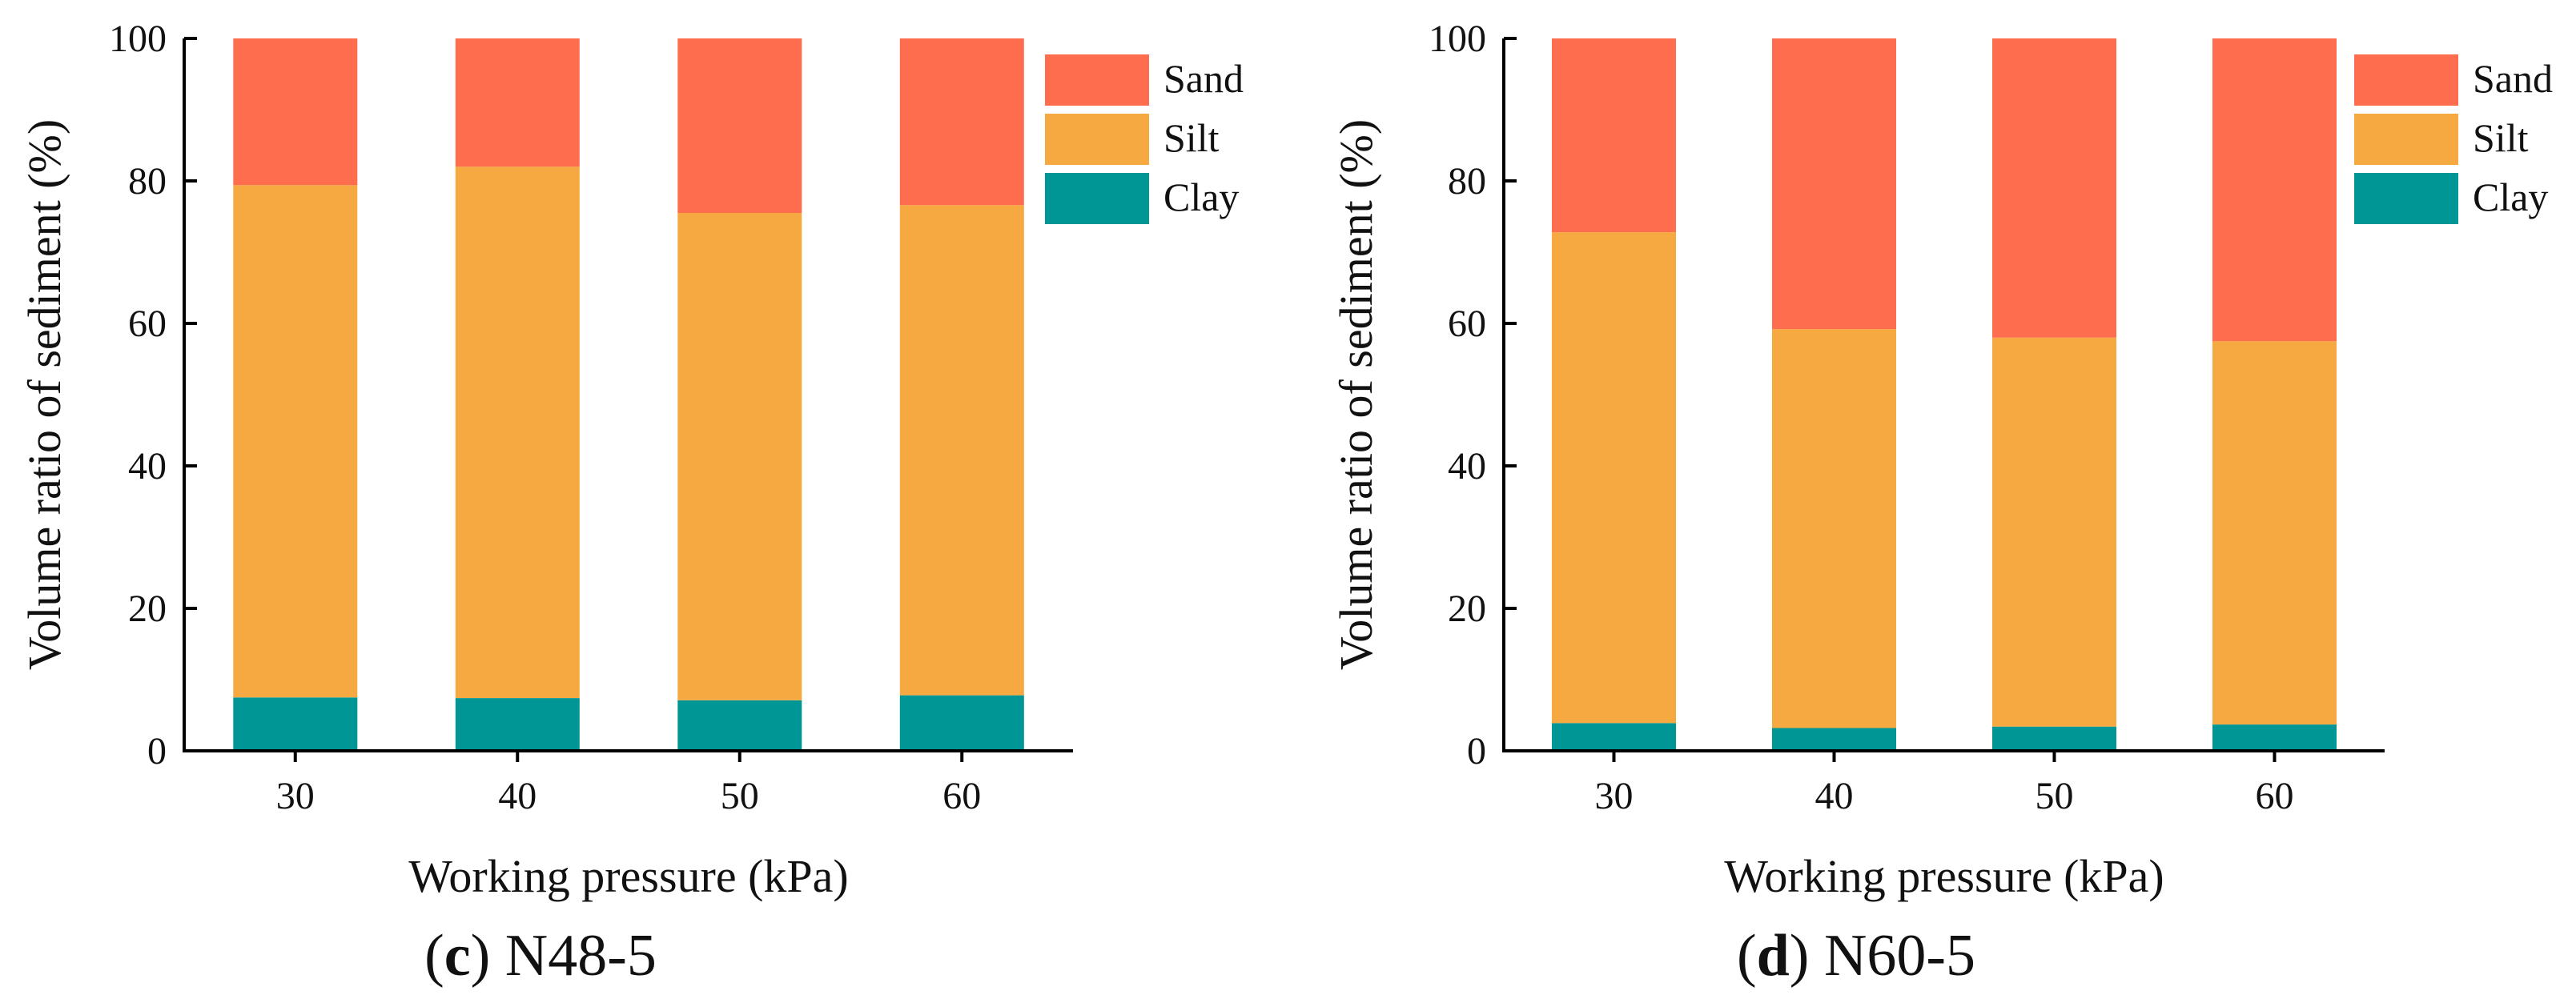  I want to click on panel-caption: (c) N48-5, so click(540, 956).